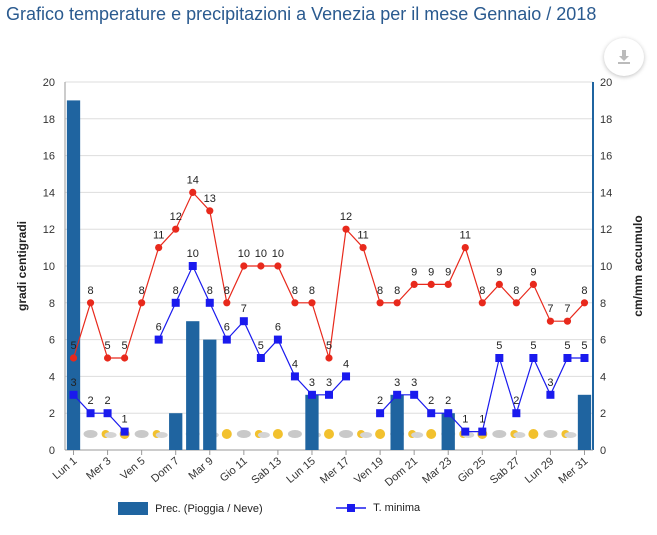 This screenshot has width=657, height=535. What do you see at coordinates (52, 377) in the screenshot?
I see `y-tick-label-left: 4` at bounding box center [52, 377].